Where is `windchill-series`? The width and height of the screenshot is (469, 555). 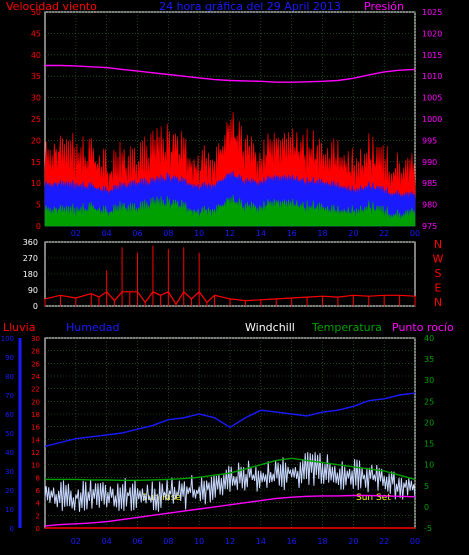 windchill-series is located at coordinates (230, 482).